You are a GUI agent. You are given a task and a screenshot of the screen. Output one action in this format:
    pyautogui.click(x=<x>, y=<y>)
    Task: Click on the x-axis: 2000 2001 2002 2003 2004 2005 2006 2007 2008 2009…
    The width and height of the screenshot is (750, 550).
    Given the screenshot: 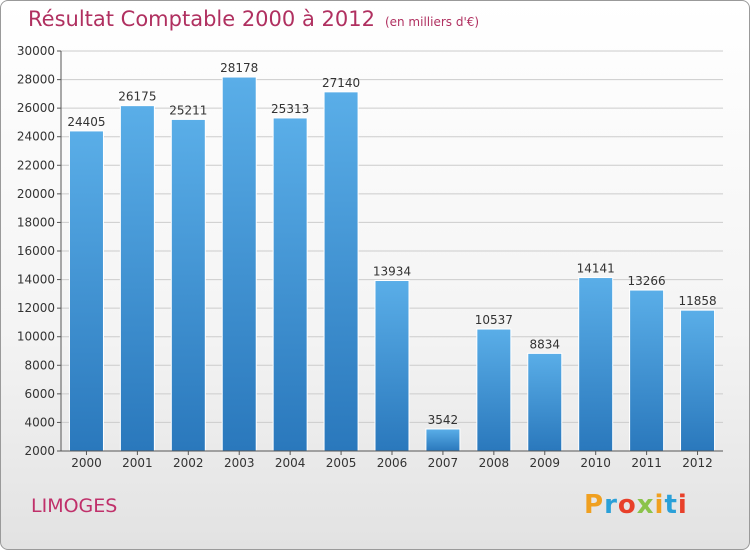 What is the action you would take?
    pyautogui.click(x=392, y=460)
    